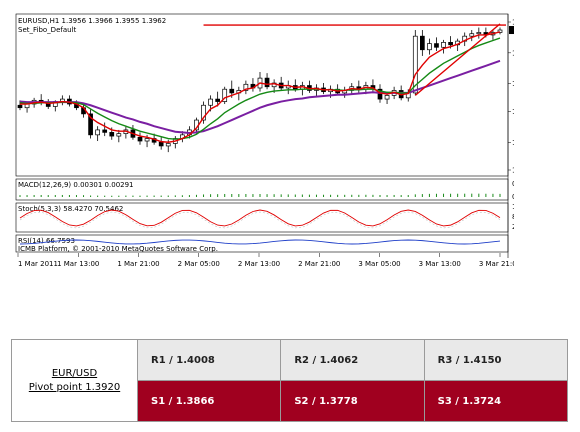 The image size is (580, 432). What do you see at coordinates (513, 197) in the screenshot?
I see `macd-scale-bottom: 0.00` at bounding box center [513, 197].